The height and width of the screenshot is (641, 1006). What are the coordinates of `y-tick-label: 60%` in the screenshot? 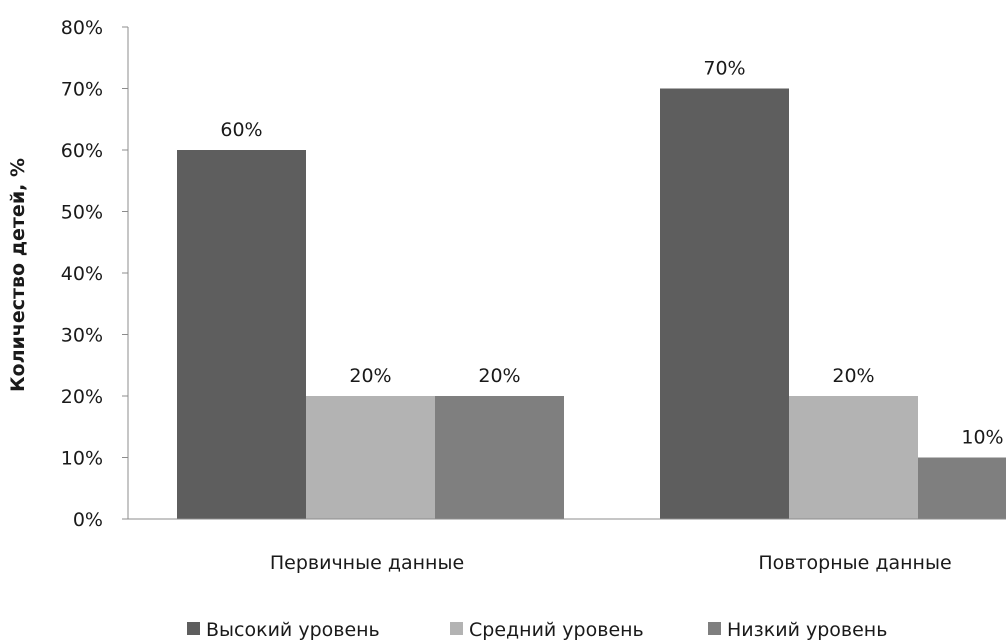 It's located at (82, 151).